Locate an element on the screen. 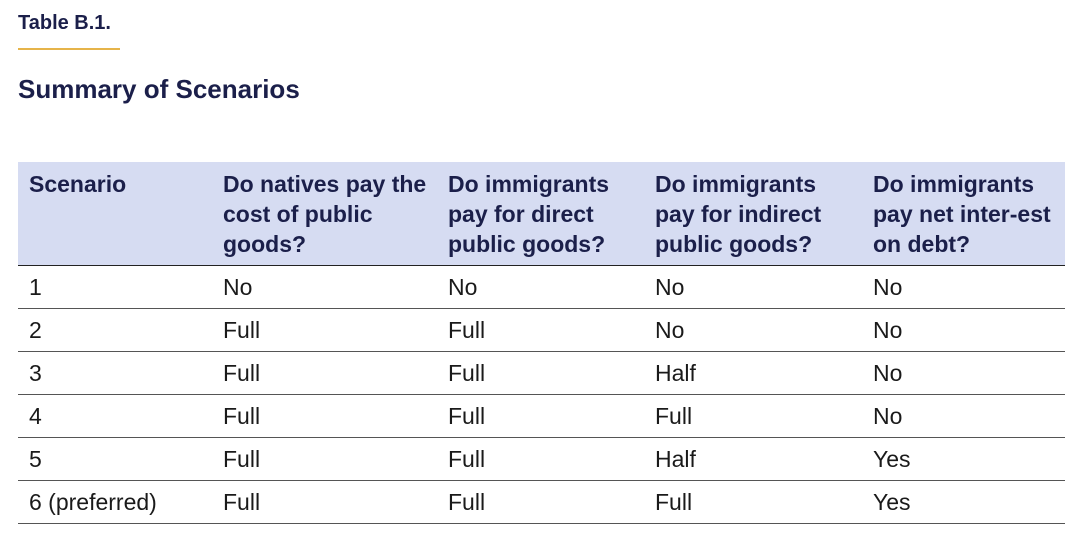  table-cell: 2 is located at coordinates (115, 330).